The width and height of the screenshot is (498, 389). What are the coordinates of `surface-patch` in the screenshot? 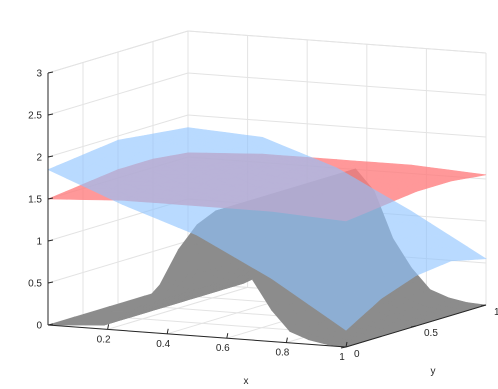 It's located at (341, 320).